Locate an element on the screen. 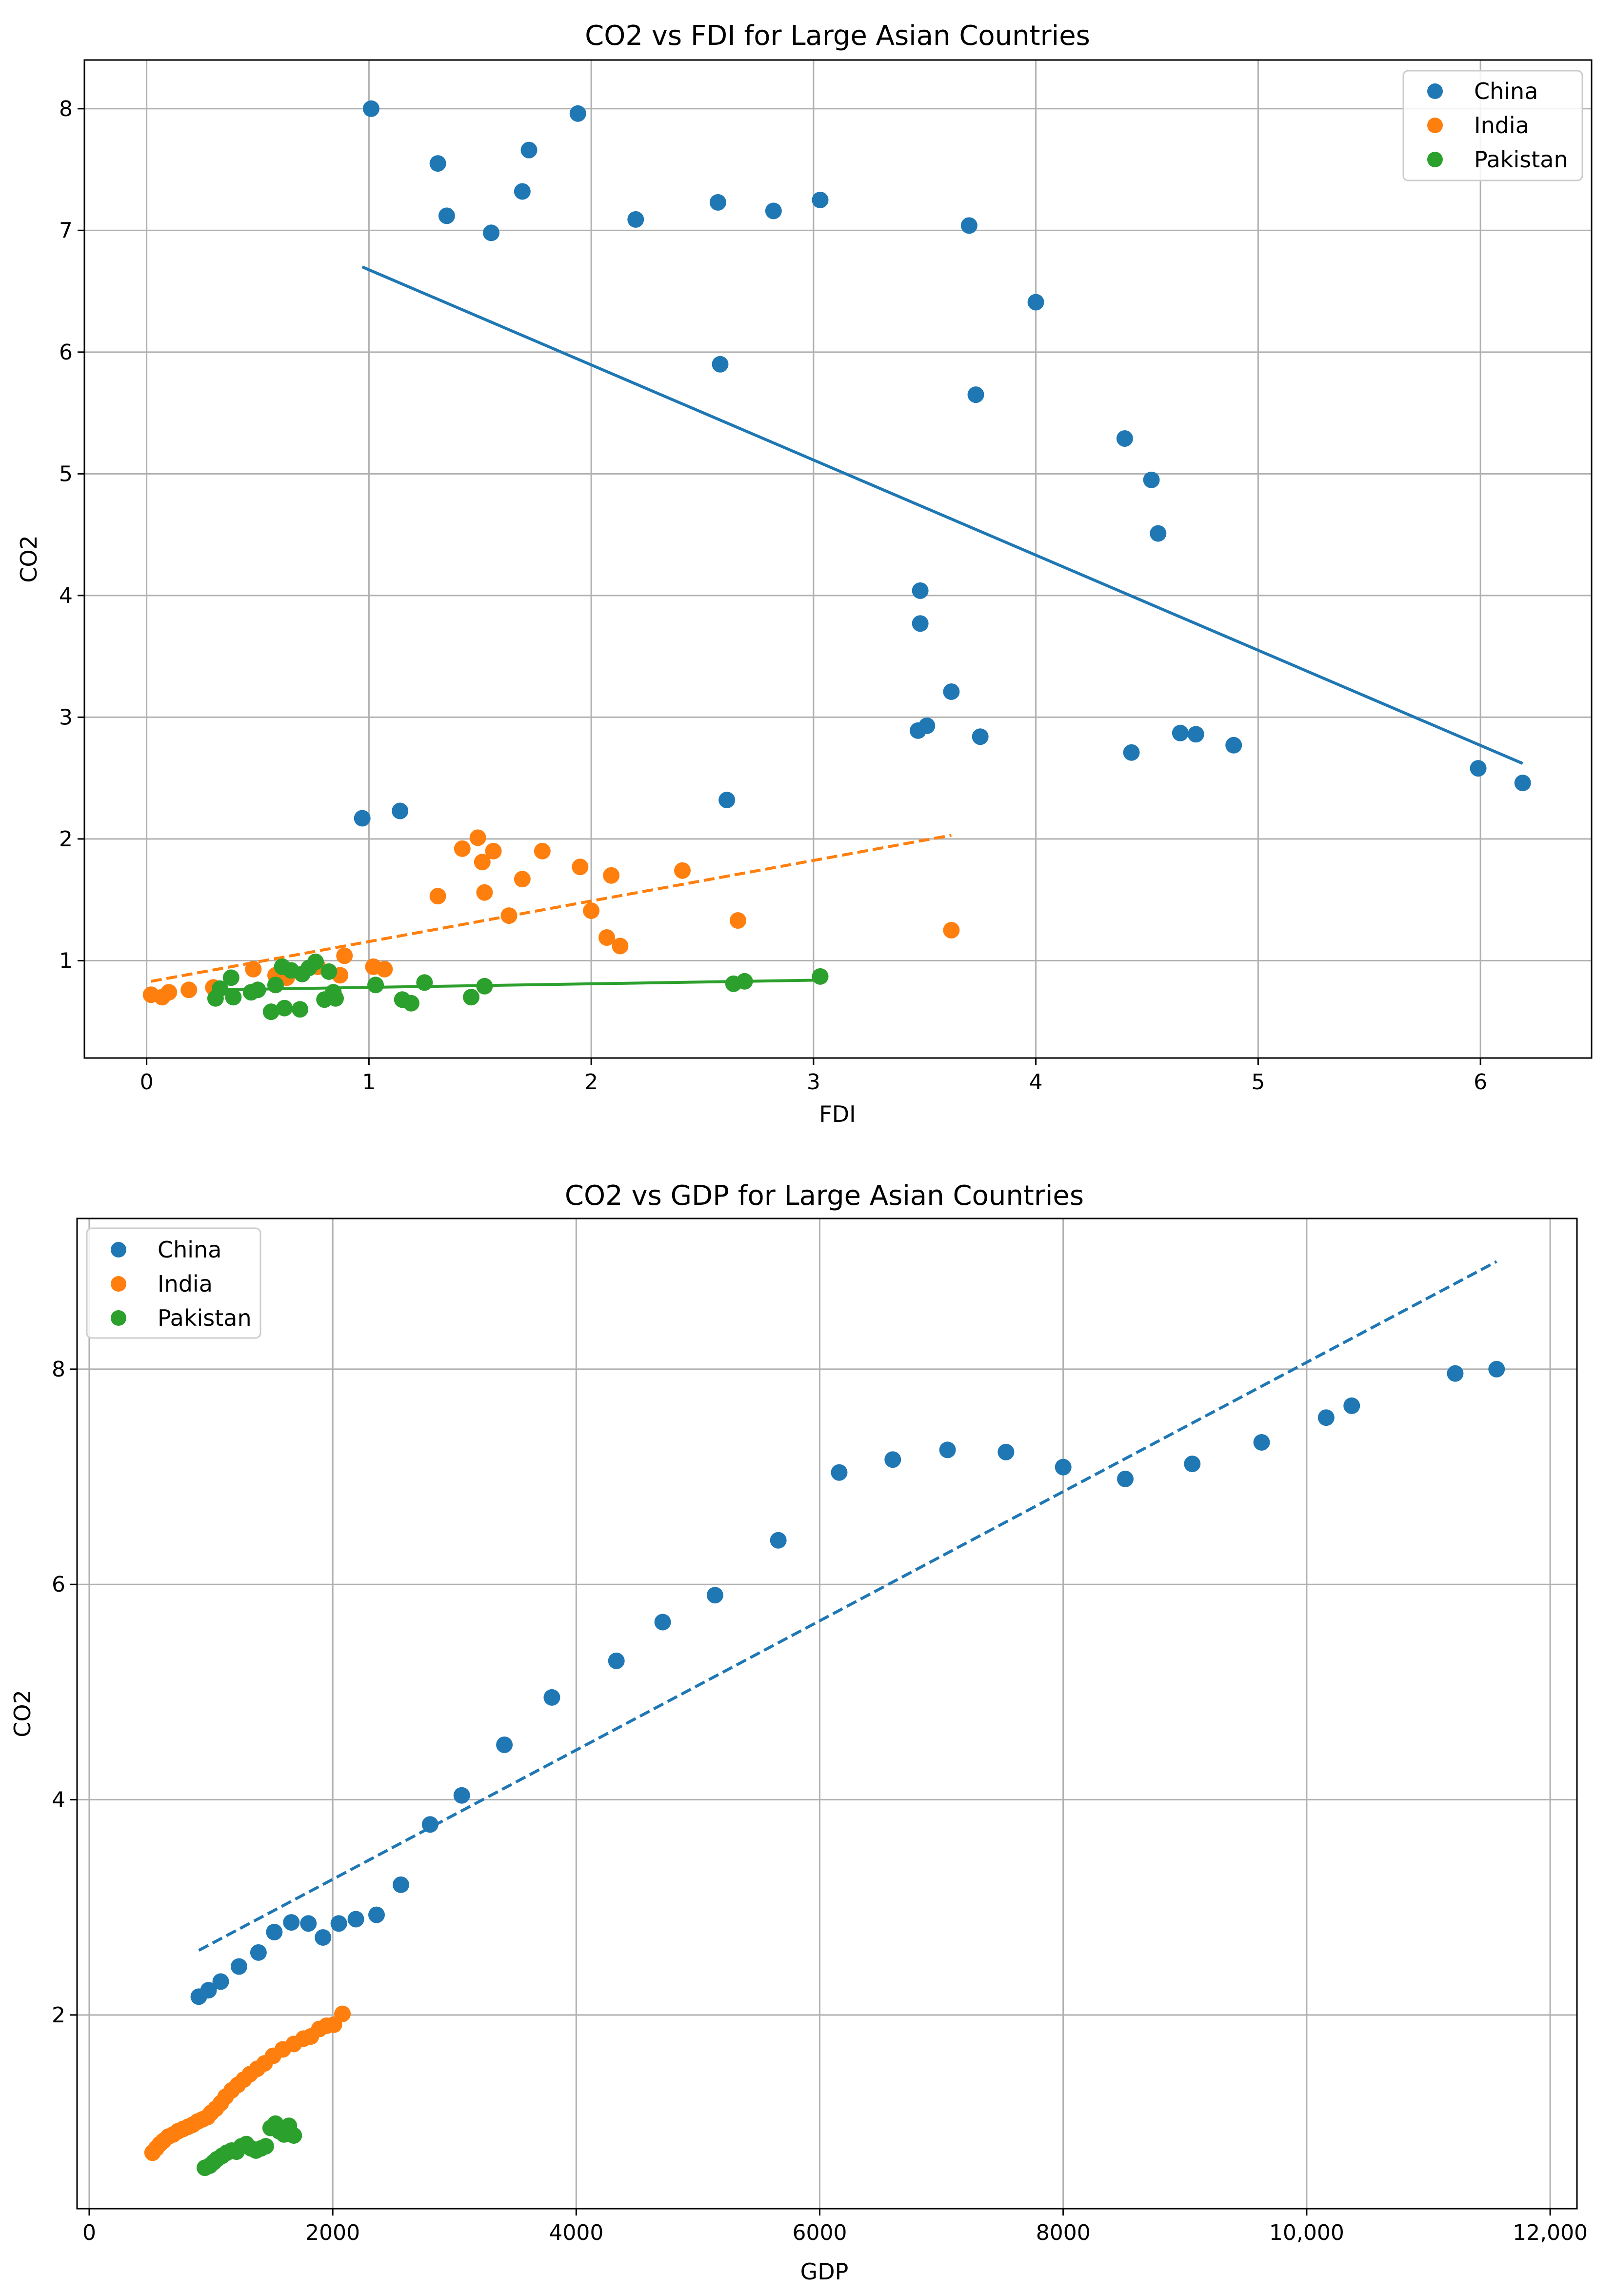 This screenshot has width=1615, height=2296. fdi-legend-marker-china is located at coordinates (1435, 91).